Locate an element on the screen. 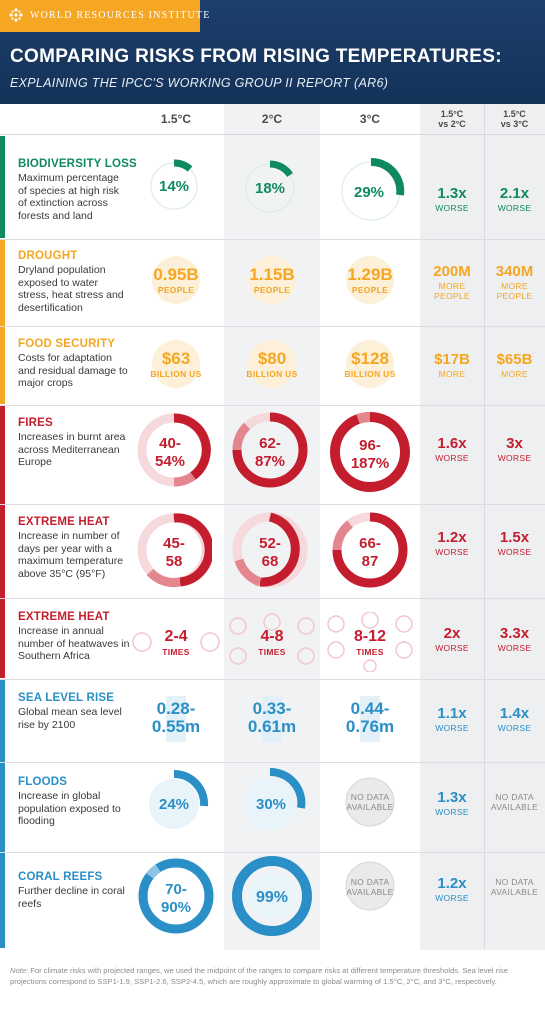 This screenshot has width=545, height=1024. column-header-compare-2c: 1.5°C vs 2°C is located at coordinates (452, 119).